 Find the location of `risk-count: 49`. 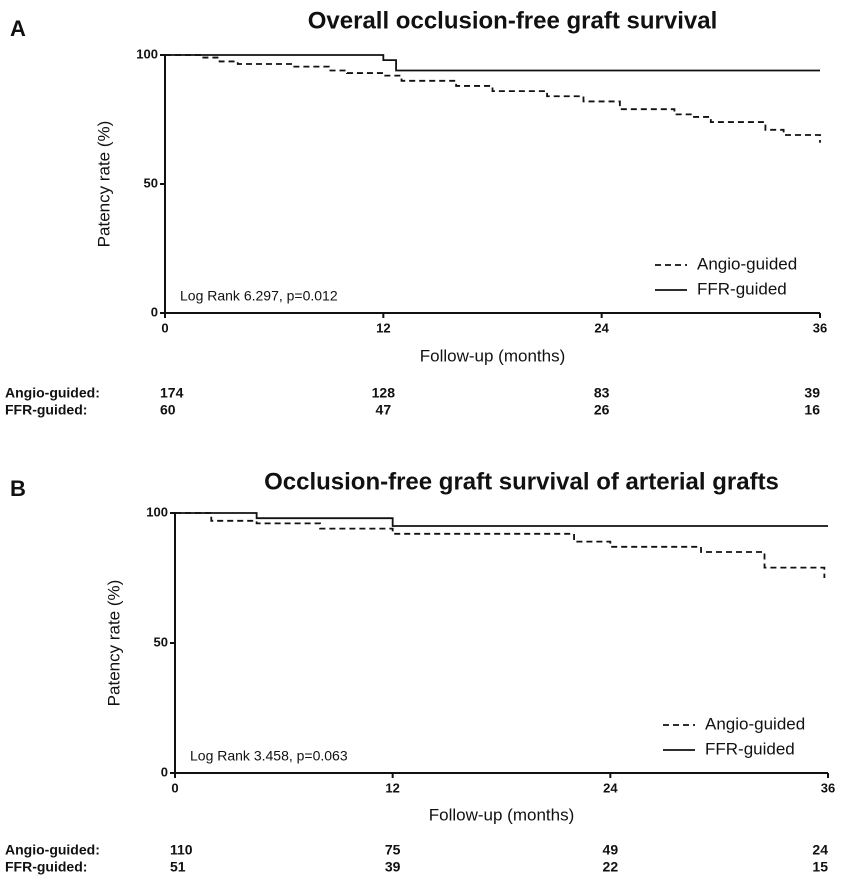

risk-count: 49 is located at coordinates (611, 850).